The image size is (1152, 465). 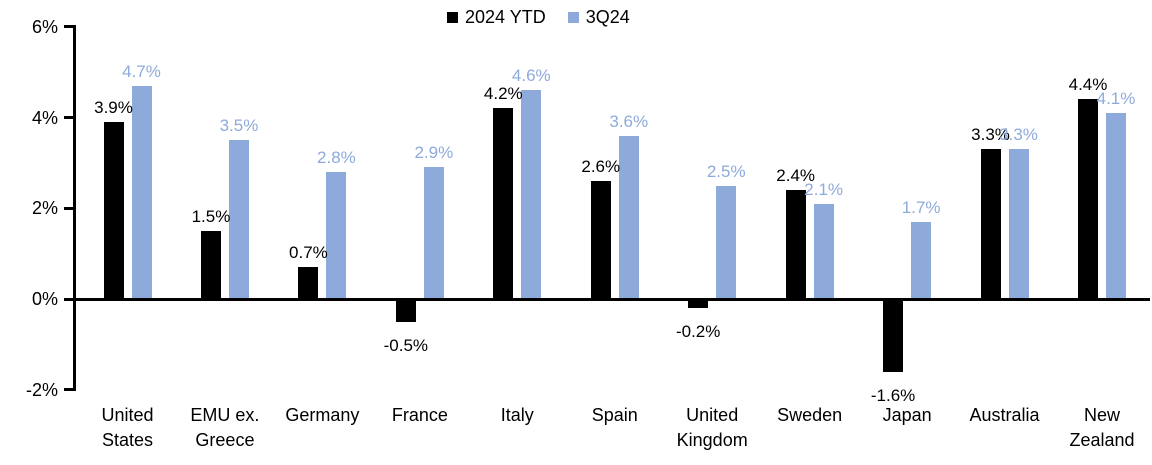 I want to click on legend-label-2024-ytd: 2024 YTD, so click(x=505, y=17).